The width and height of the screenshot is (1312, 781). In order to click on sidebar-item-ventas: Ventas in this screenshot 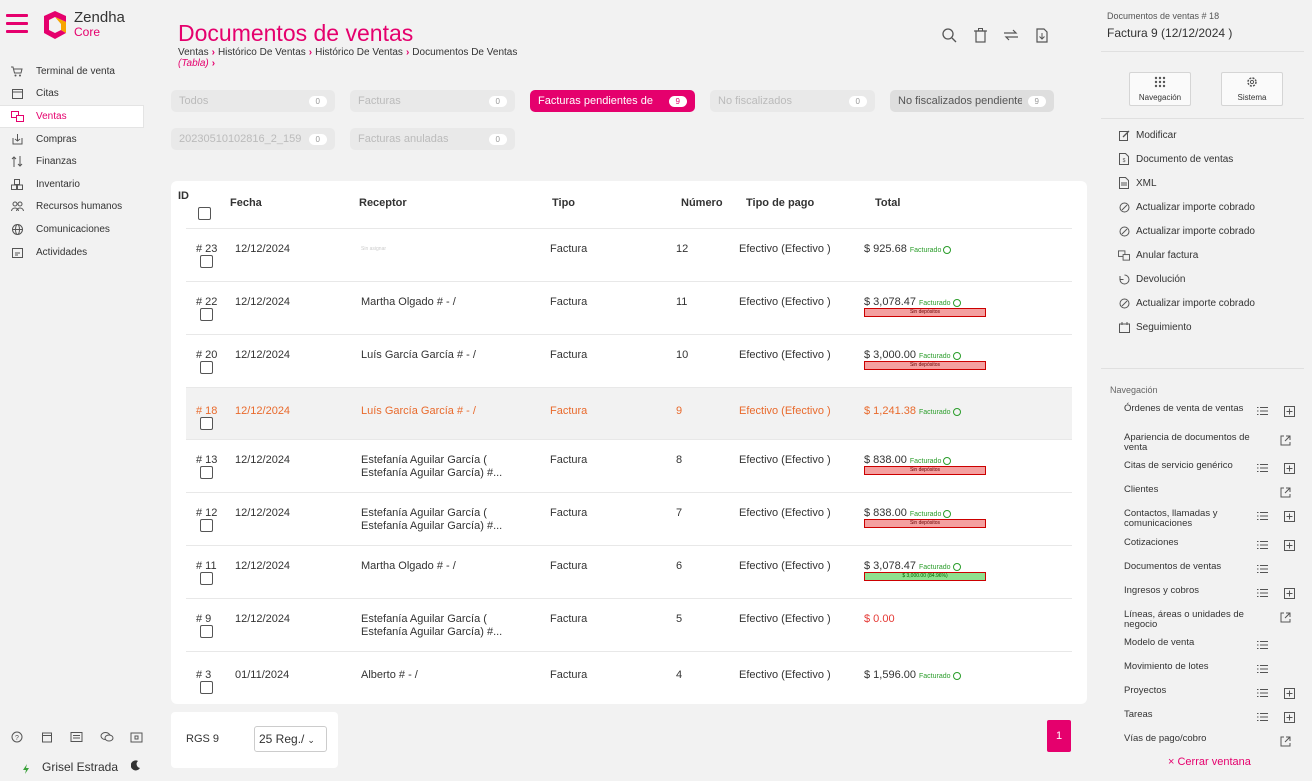, I will do `click(72, 116)`.